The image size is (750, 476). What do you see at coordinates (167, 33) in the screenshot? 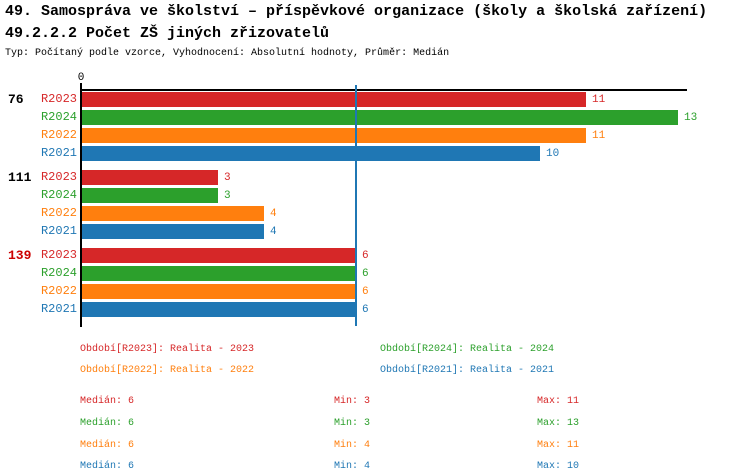
I see `page-subtitle: 49.2.2.2 Počet ZŠ jiných zřizovatelů` at bounding box center [167, 33].